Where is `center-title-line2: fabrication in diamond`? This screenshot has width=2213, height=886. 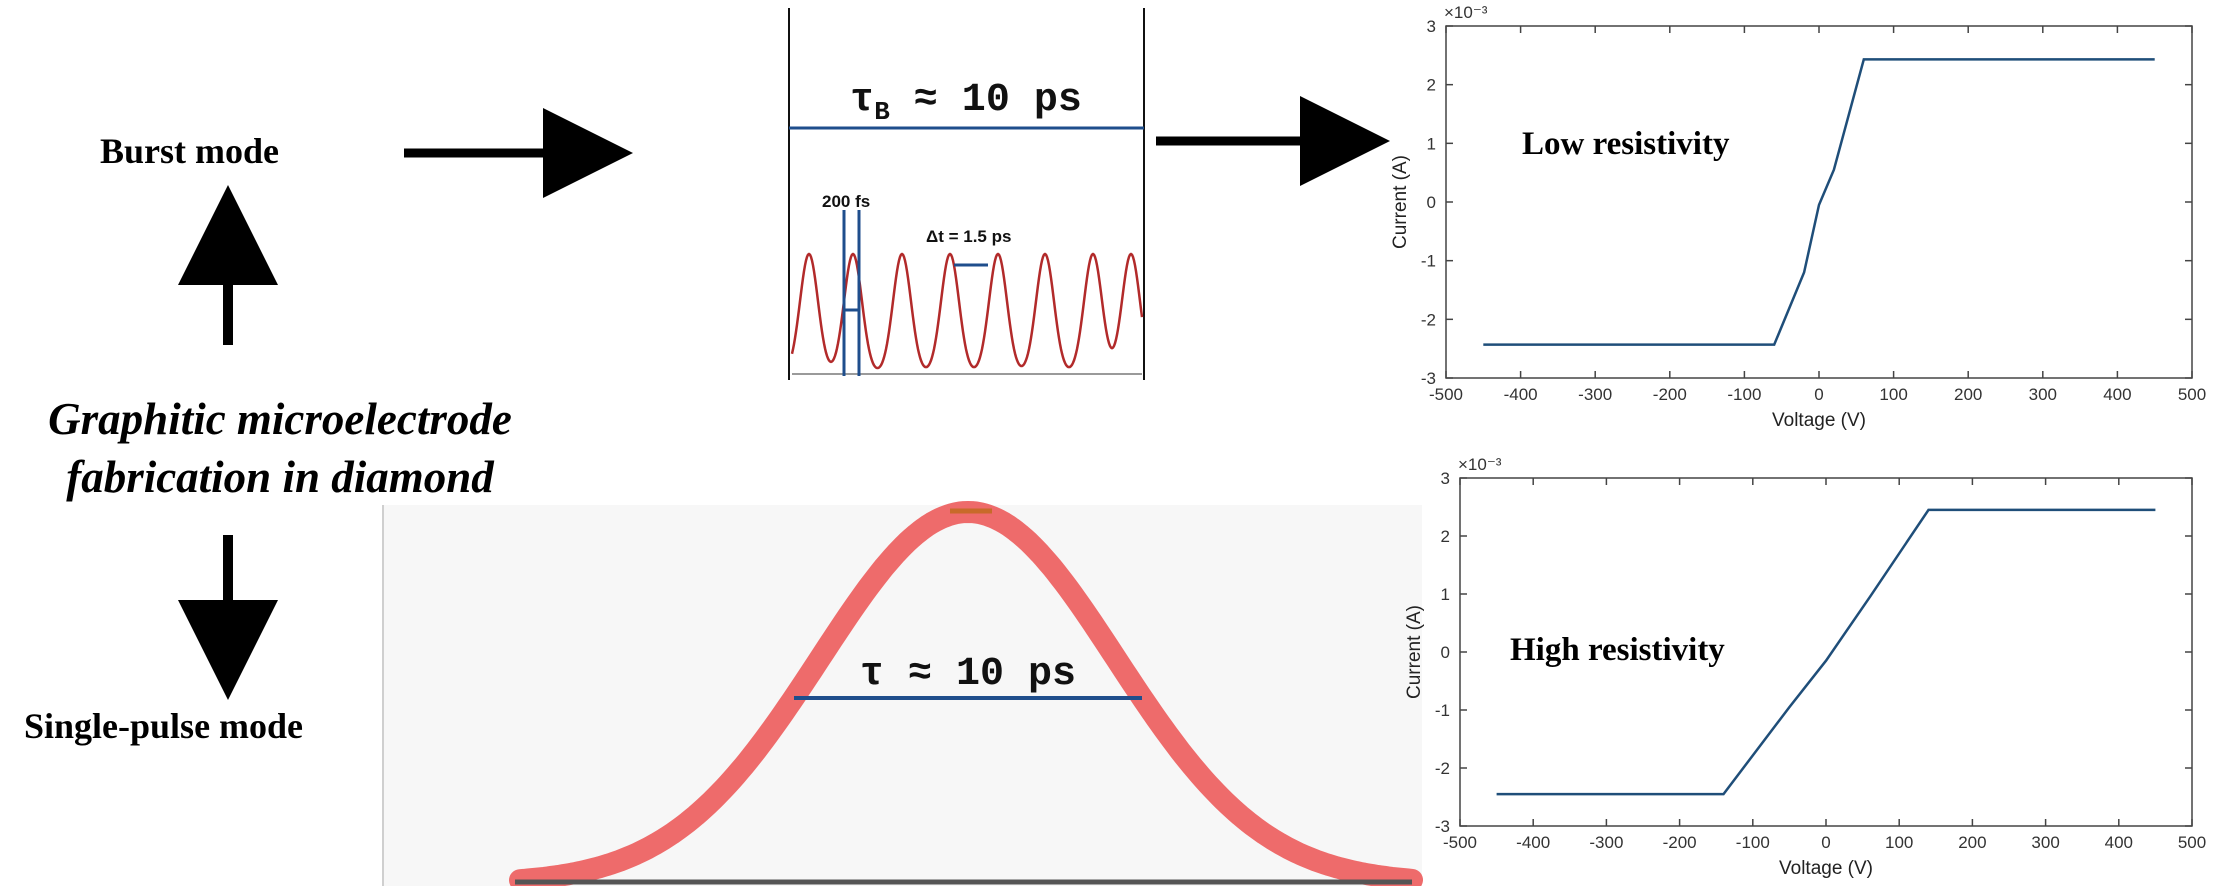 center-title-line2: fabrication in diamond is located at coordinates (280, 477).